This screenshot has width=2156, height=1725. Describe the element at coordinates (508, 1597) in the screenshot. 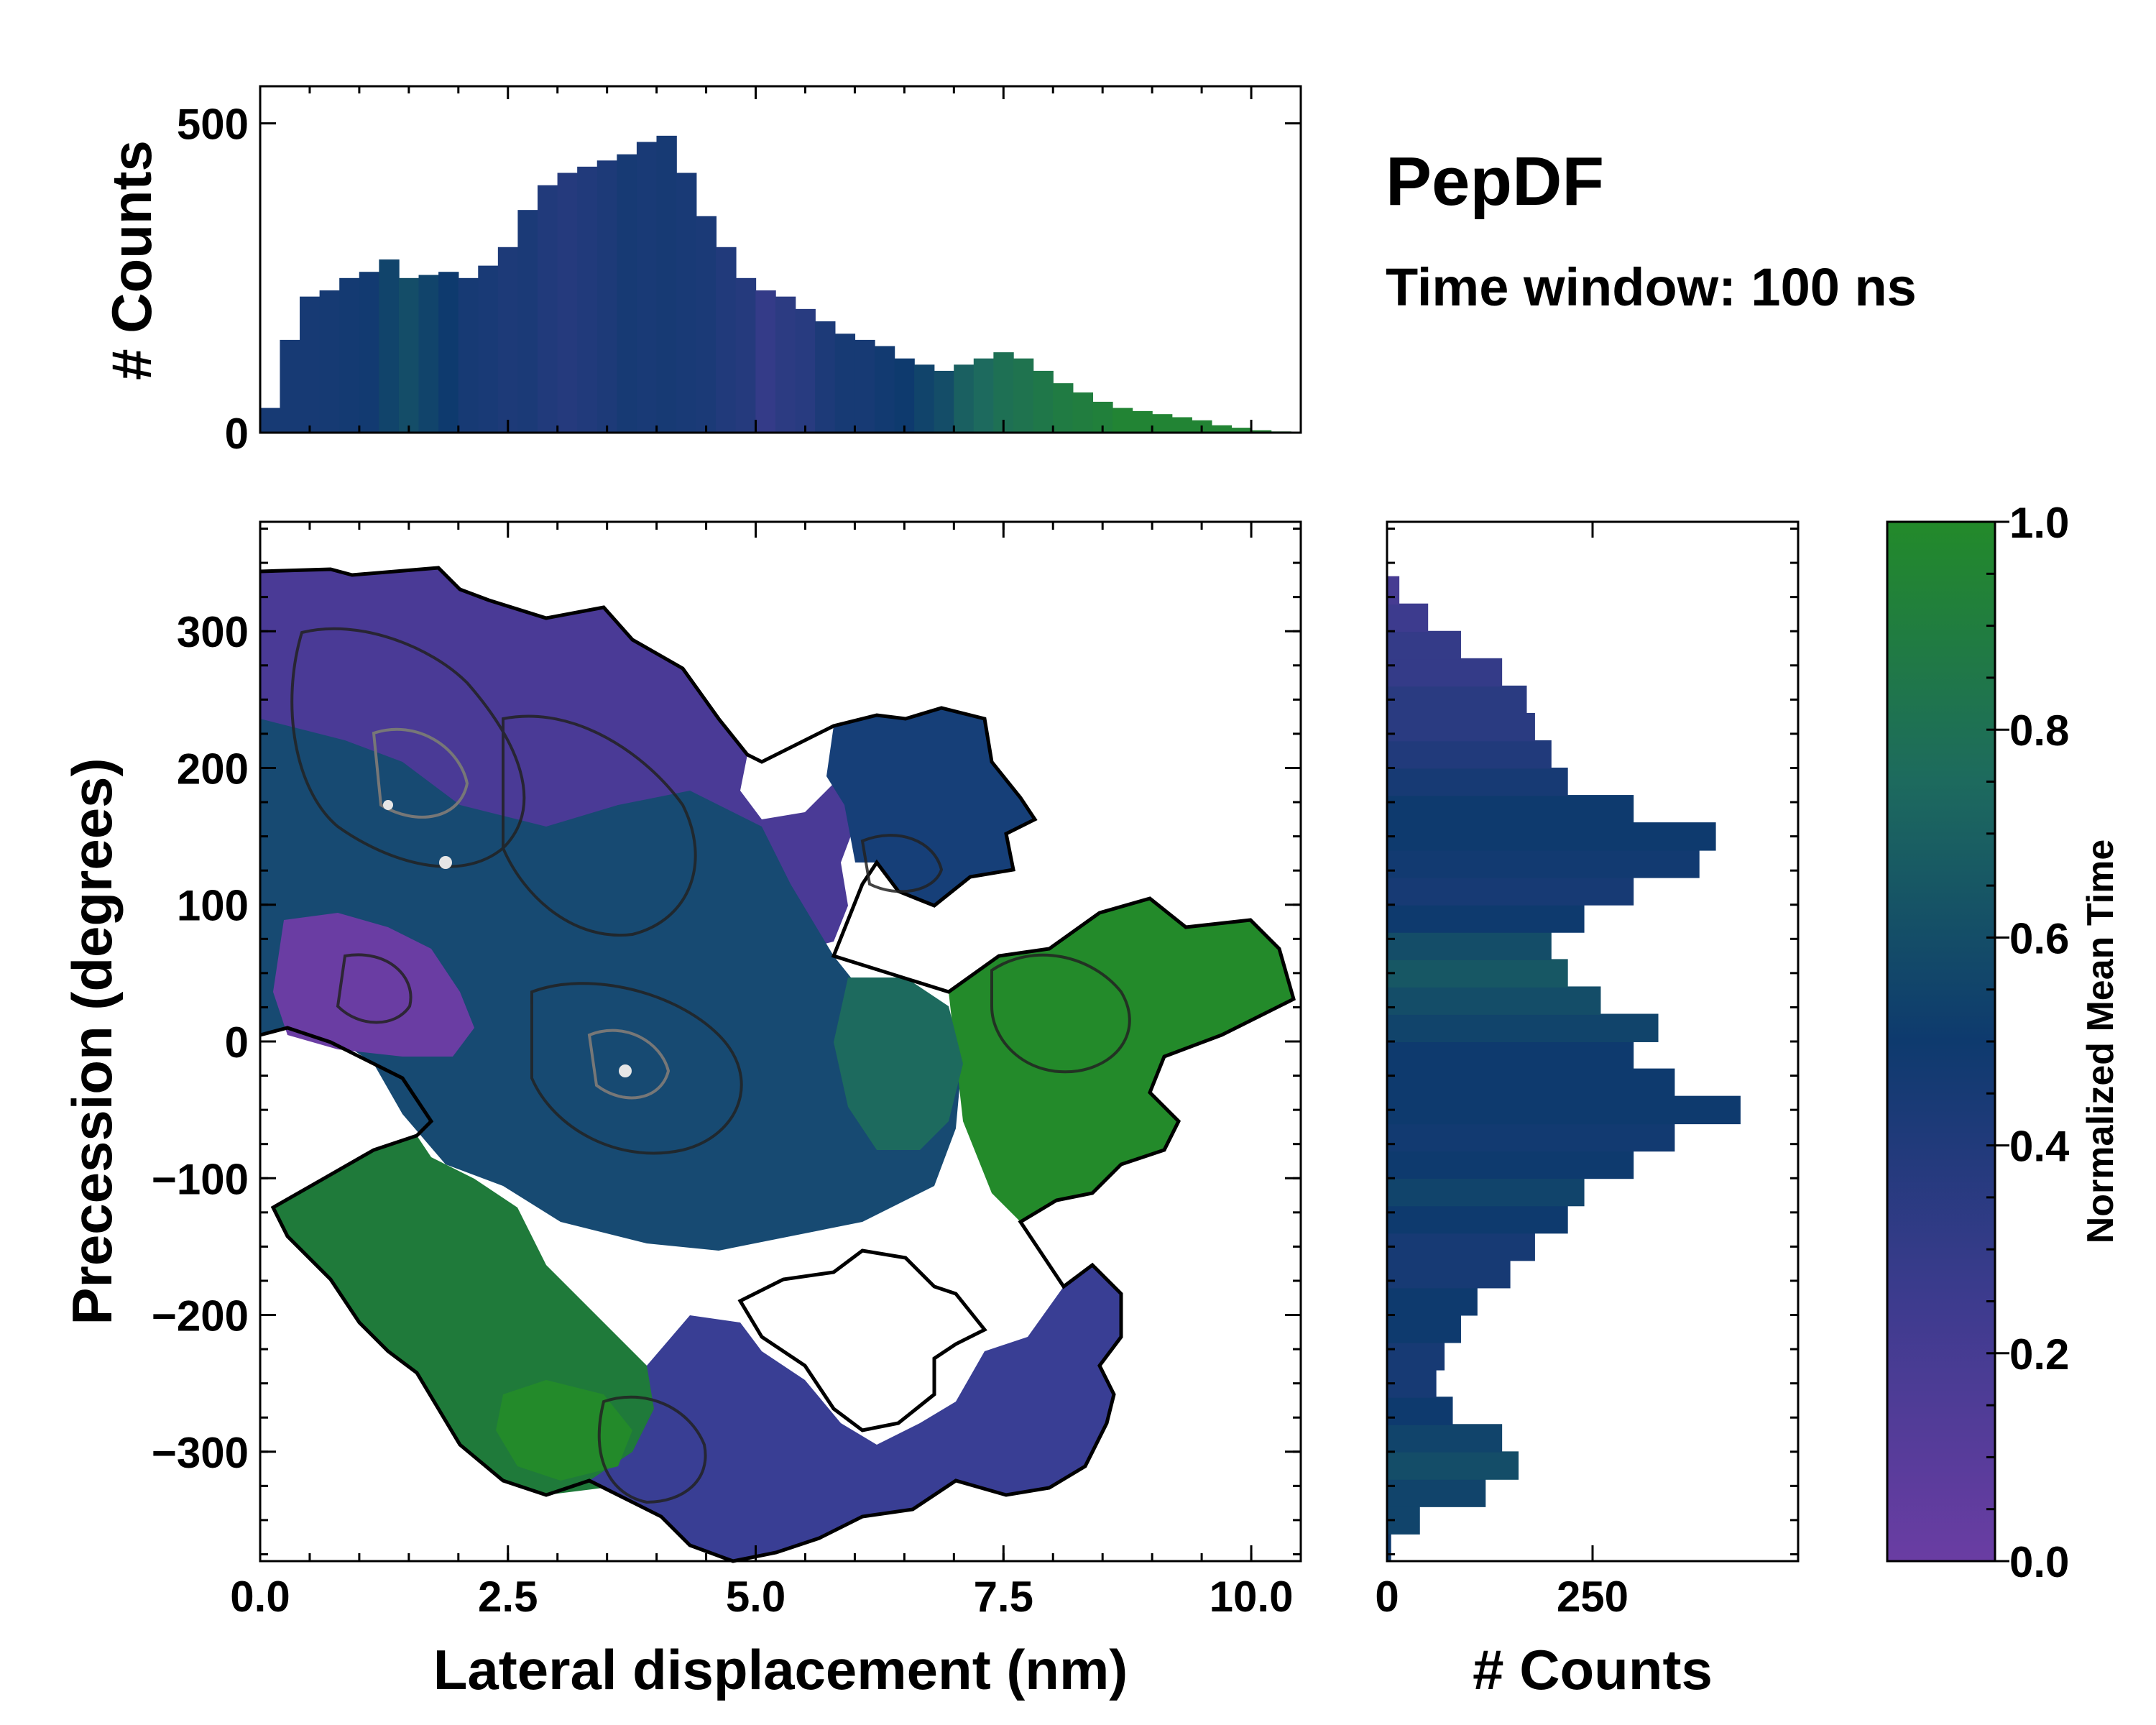

I see `xtick-label: 2.5` at that location.